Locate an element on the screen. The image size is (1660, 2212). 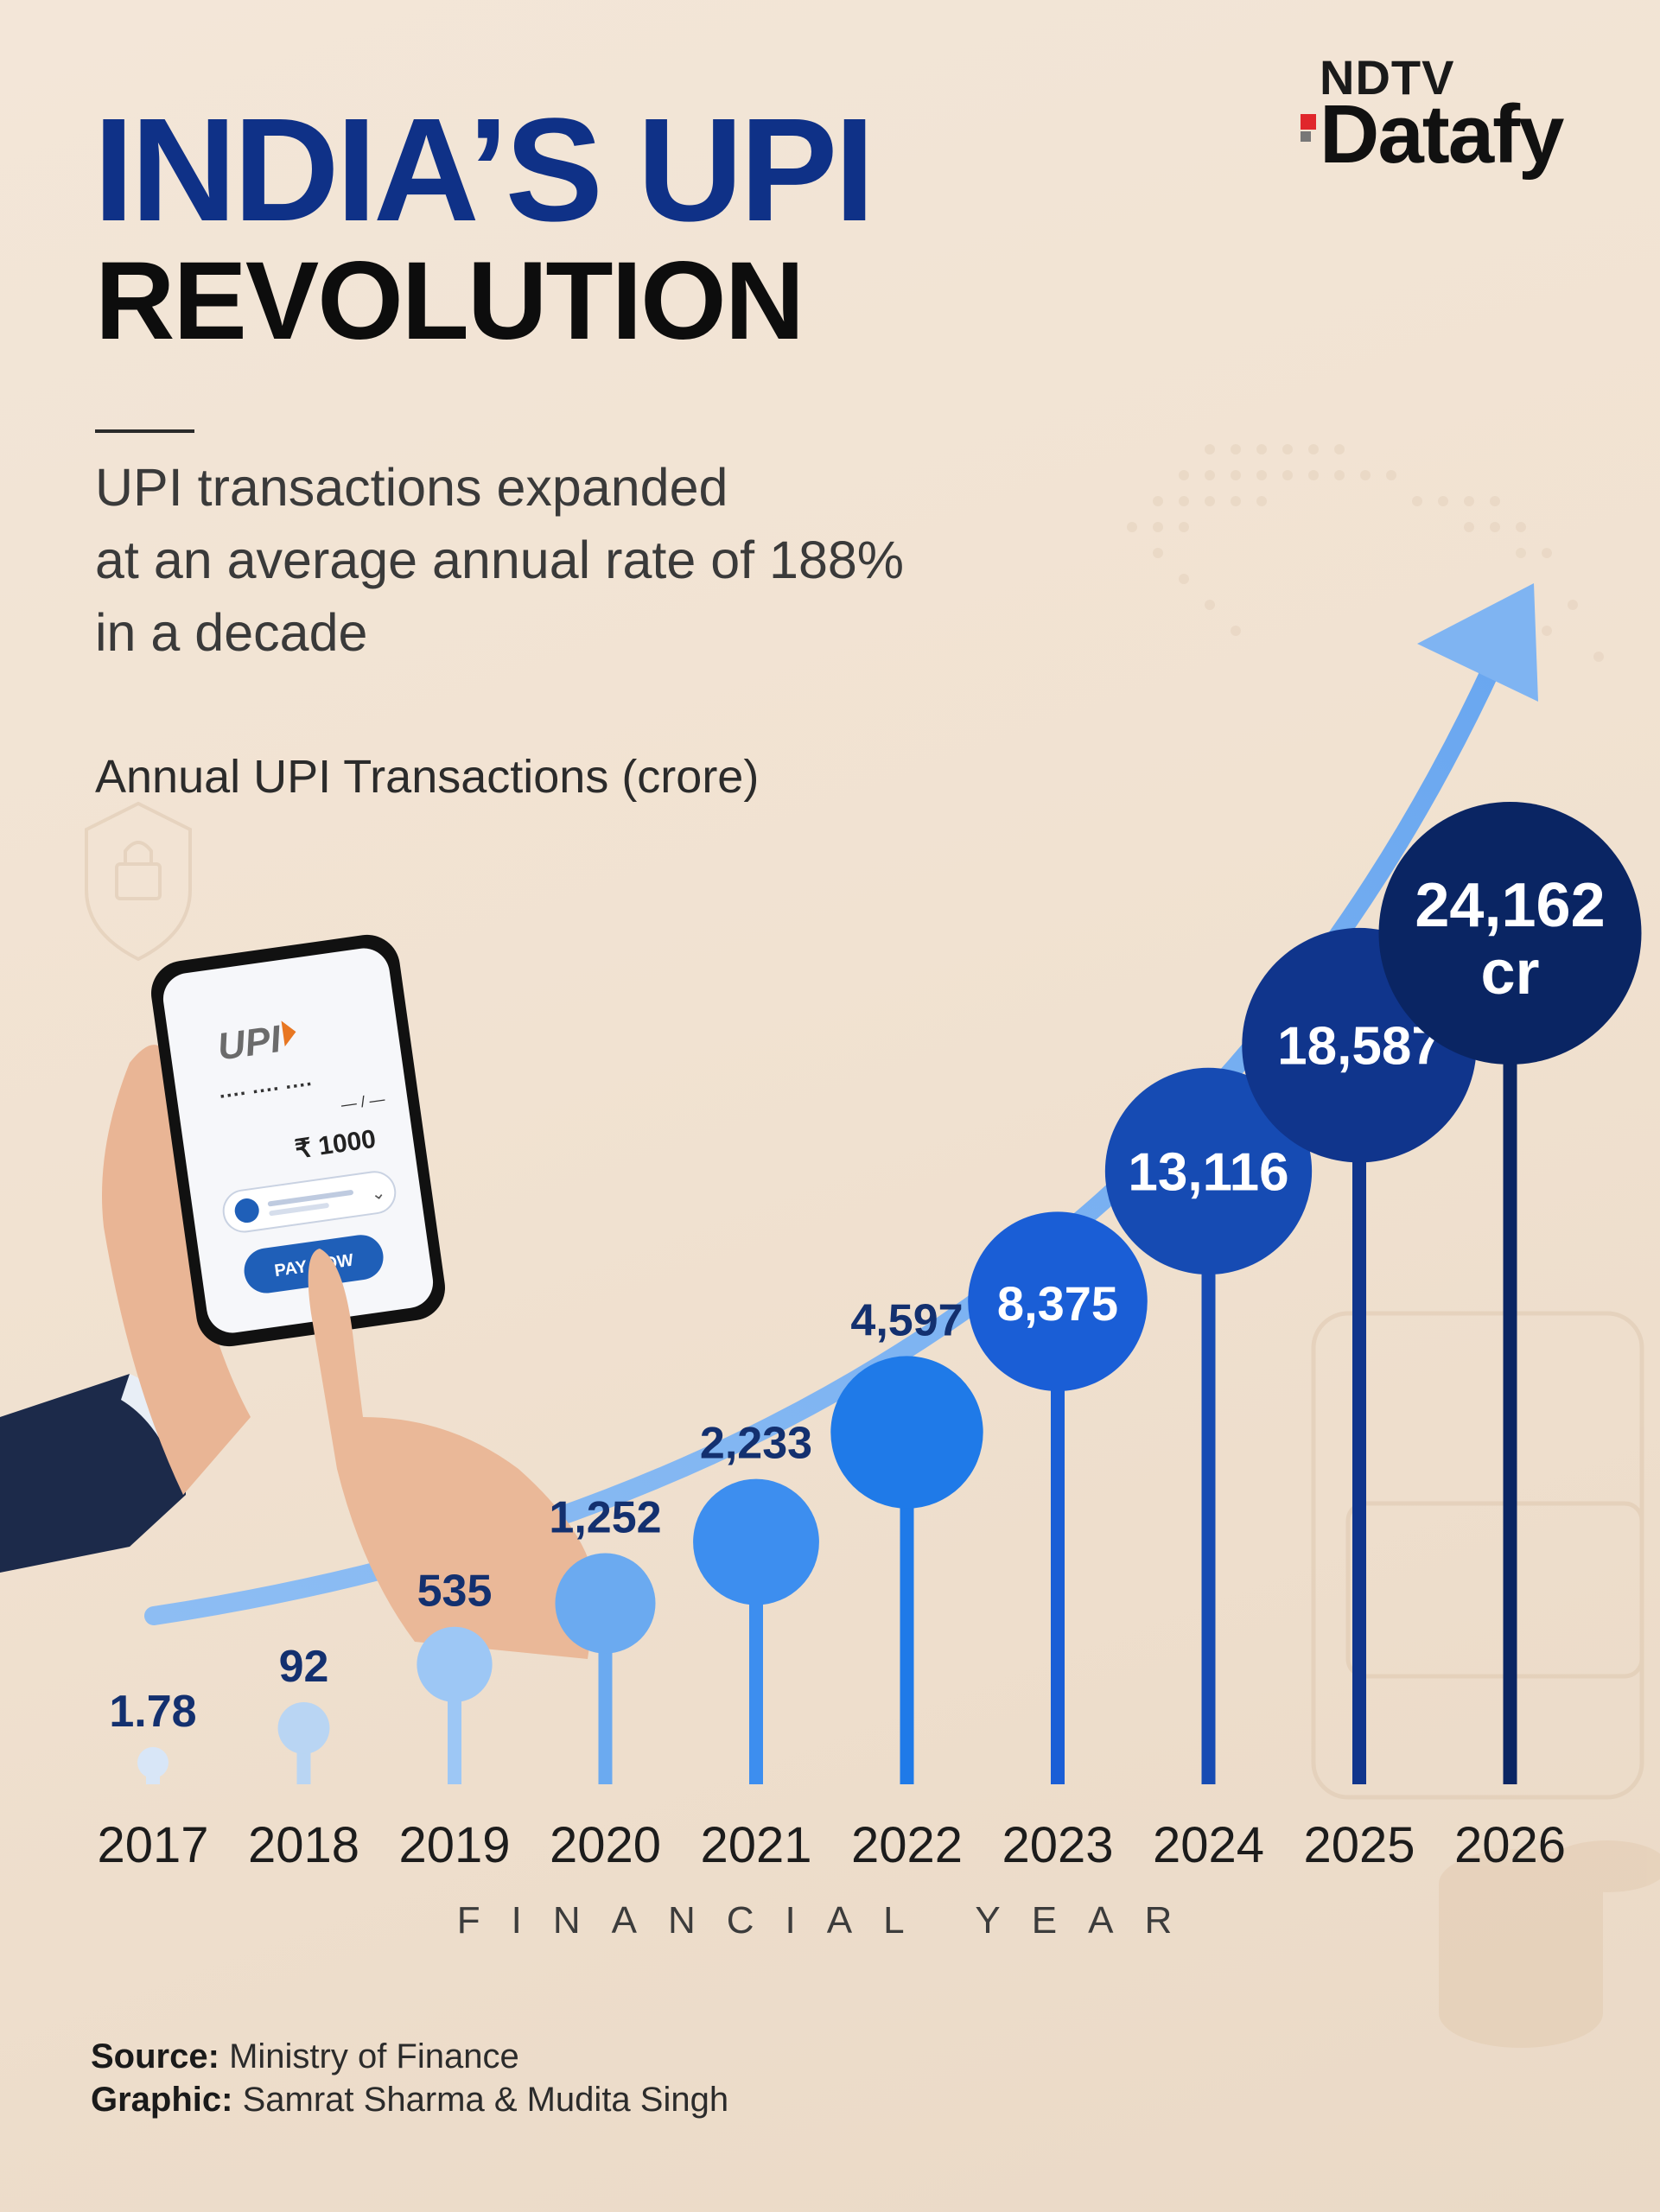
chart-title: Annual UPI Transactions (crore) is located at coordinates (427, 777).